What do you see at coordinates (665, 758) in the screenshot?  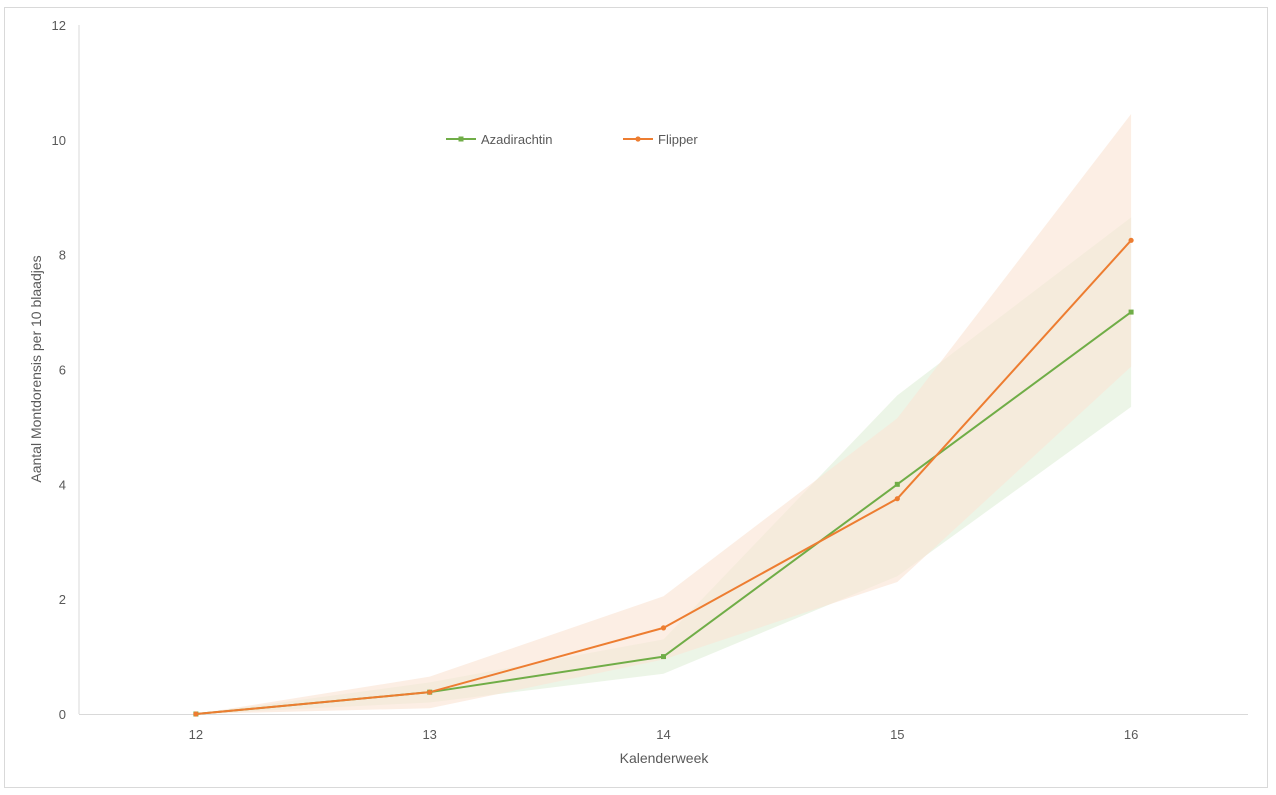 I see `x-axis-title: Kalenderweek` at bounding box center [665, 758].